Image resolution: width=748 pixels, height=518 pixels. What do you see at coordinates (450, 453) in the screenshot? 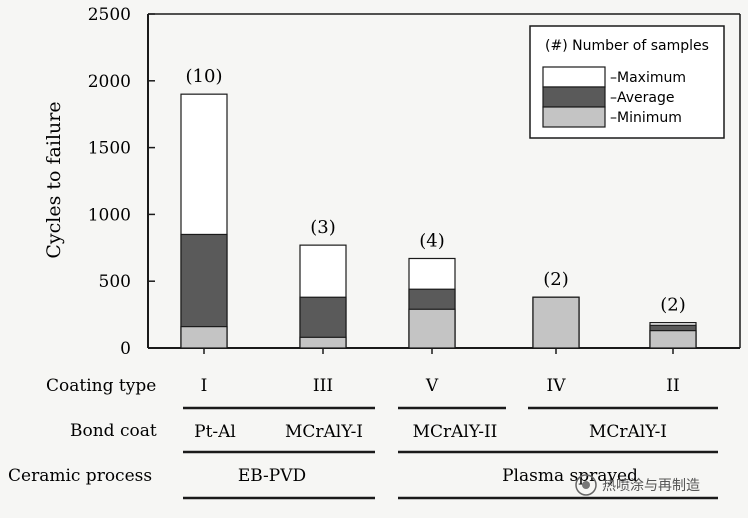
I see `bond-coat-group-lines` at bounding box center [450, 453].